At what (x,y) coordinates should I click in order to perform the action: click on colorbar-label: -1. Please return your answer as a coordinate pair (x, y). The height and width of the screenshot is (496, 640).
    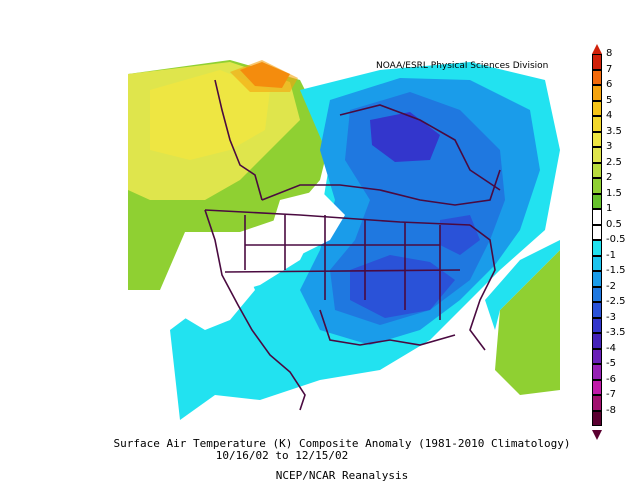
    Looking at the image, I should click on (611, 255).